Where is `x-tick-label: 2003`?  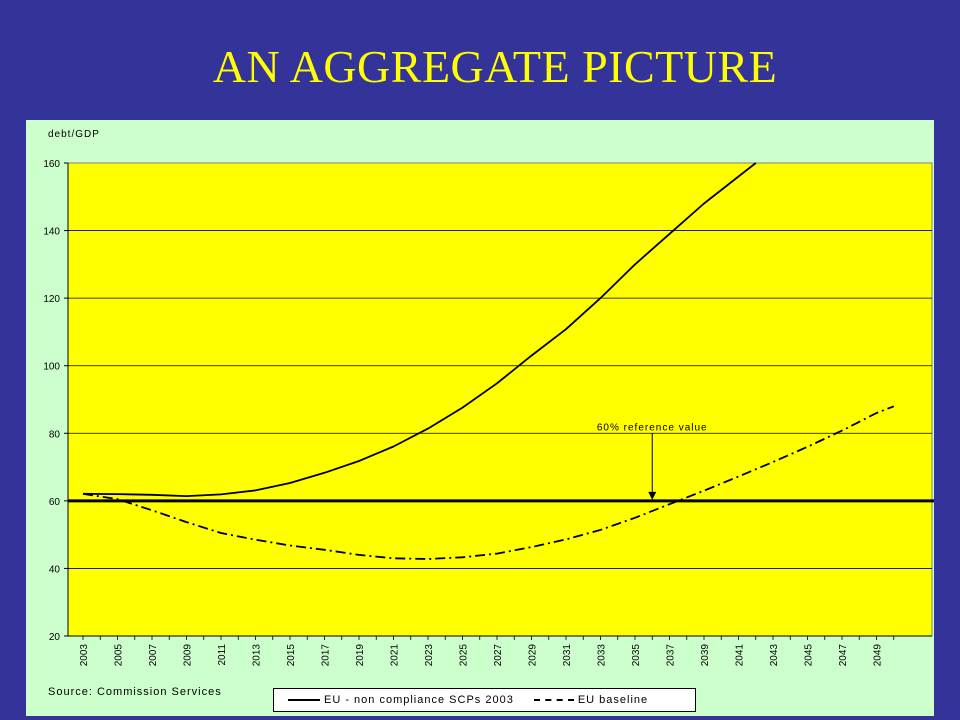
x-tick-label: 2003 is located at coordinates (84, 655).